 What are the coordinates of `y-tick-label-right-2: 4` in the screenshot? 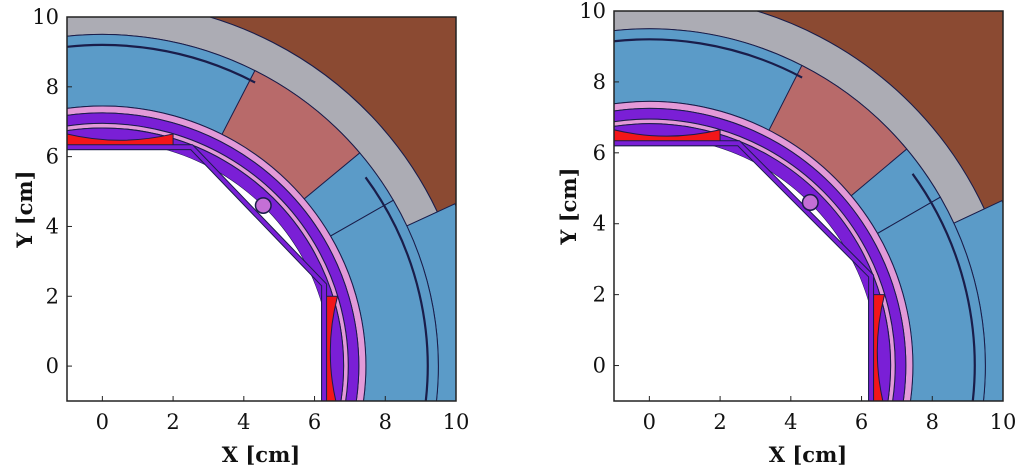 It's located at (599, 224).